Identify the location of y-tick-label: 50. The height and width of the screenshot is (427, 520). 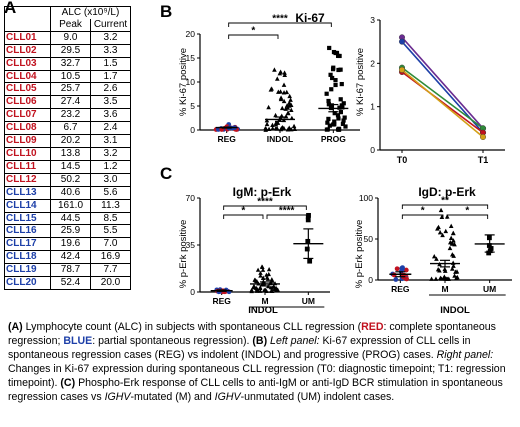
(369, 239).